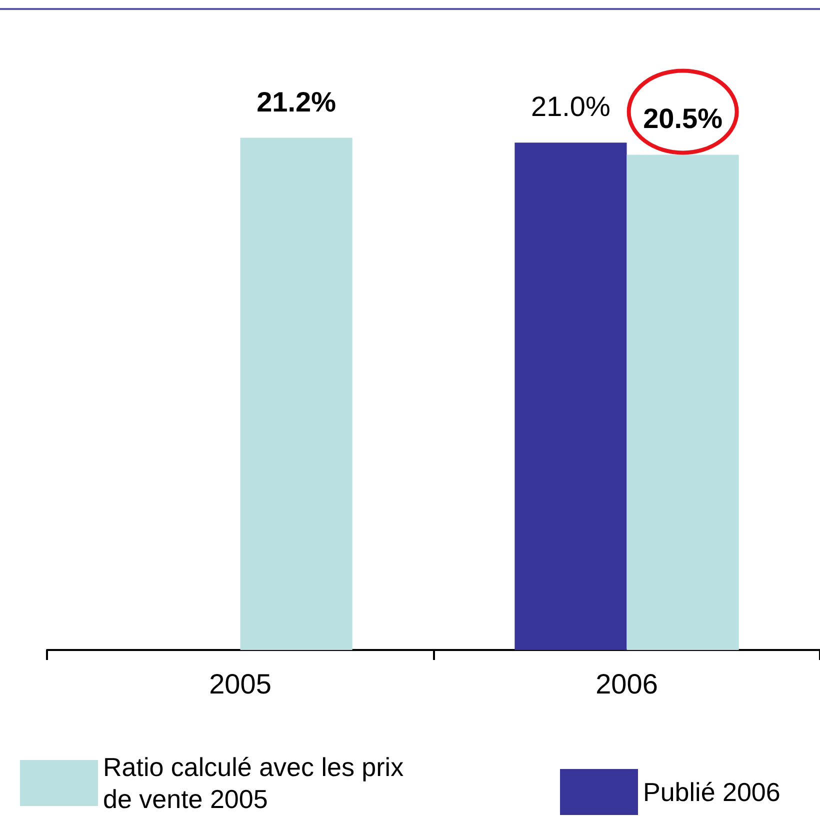 Image resolution: width=820 pixels, height=824 pixels. What do you see at coordinates (627, 684) in the screenshot?
I see `x-tick-label: 2006` at bounding box center [627, 684].